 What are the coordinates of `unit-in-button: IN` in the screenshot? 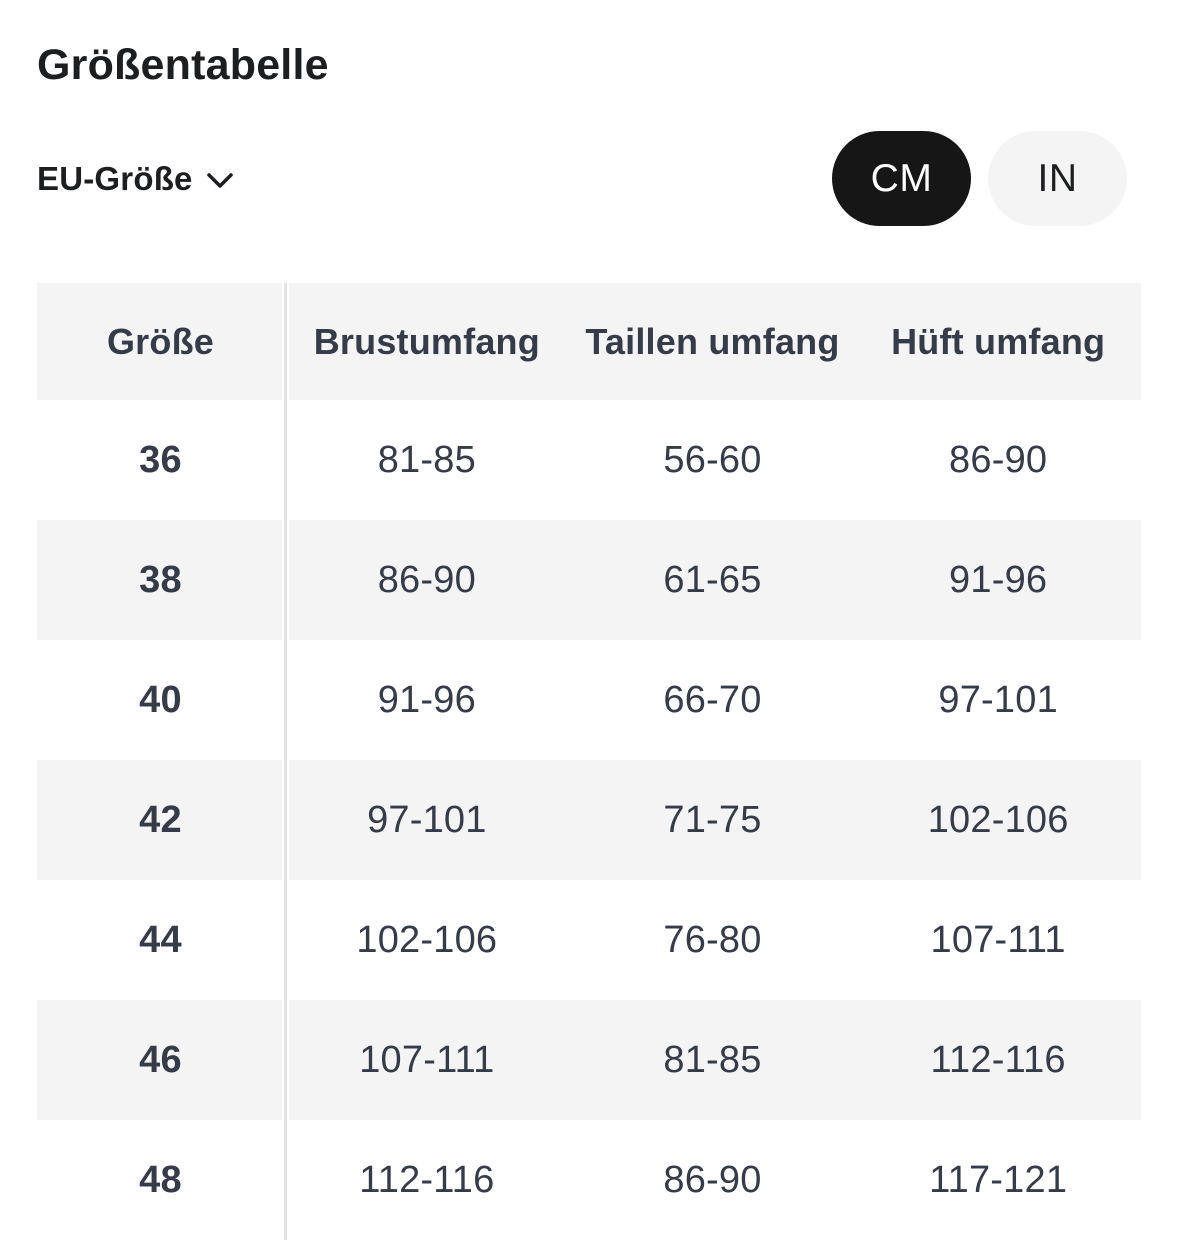 It's located at (1057, 178).